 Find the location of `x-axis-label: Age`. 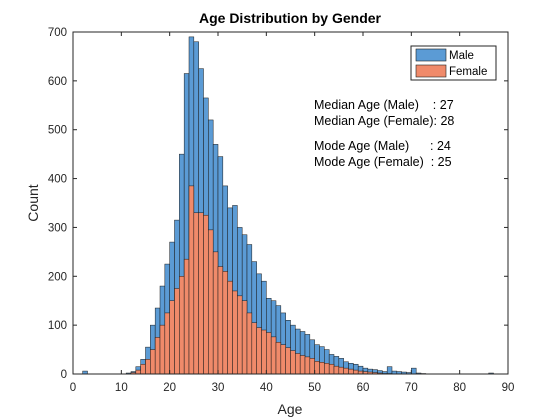

x-axis-label: Age is located at coordinates (290, 409).